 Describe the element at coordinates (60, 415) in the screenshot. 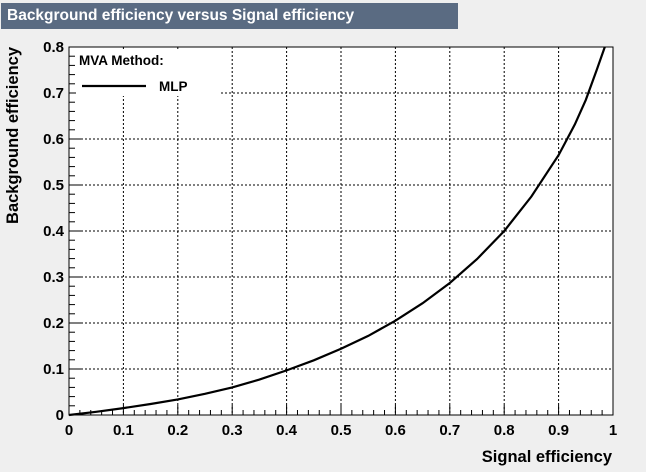

I see `y-tick-label: 0` at that location.